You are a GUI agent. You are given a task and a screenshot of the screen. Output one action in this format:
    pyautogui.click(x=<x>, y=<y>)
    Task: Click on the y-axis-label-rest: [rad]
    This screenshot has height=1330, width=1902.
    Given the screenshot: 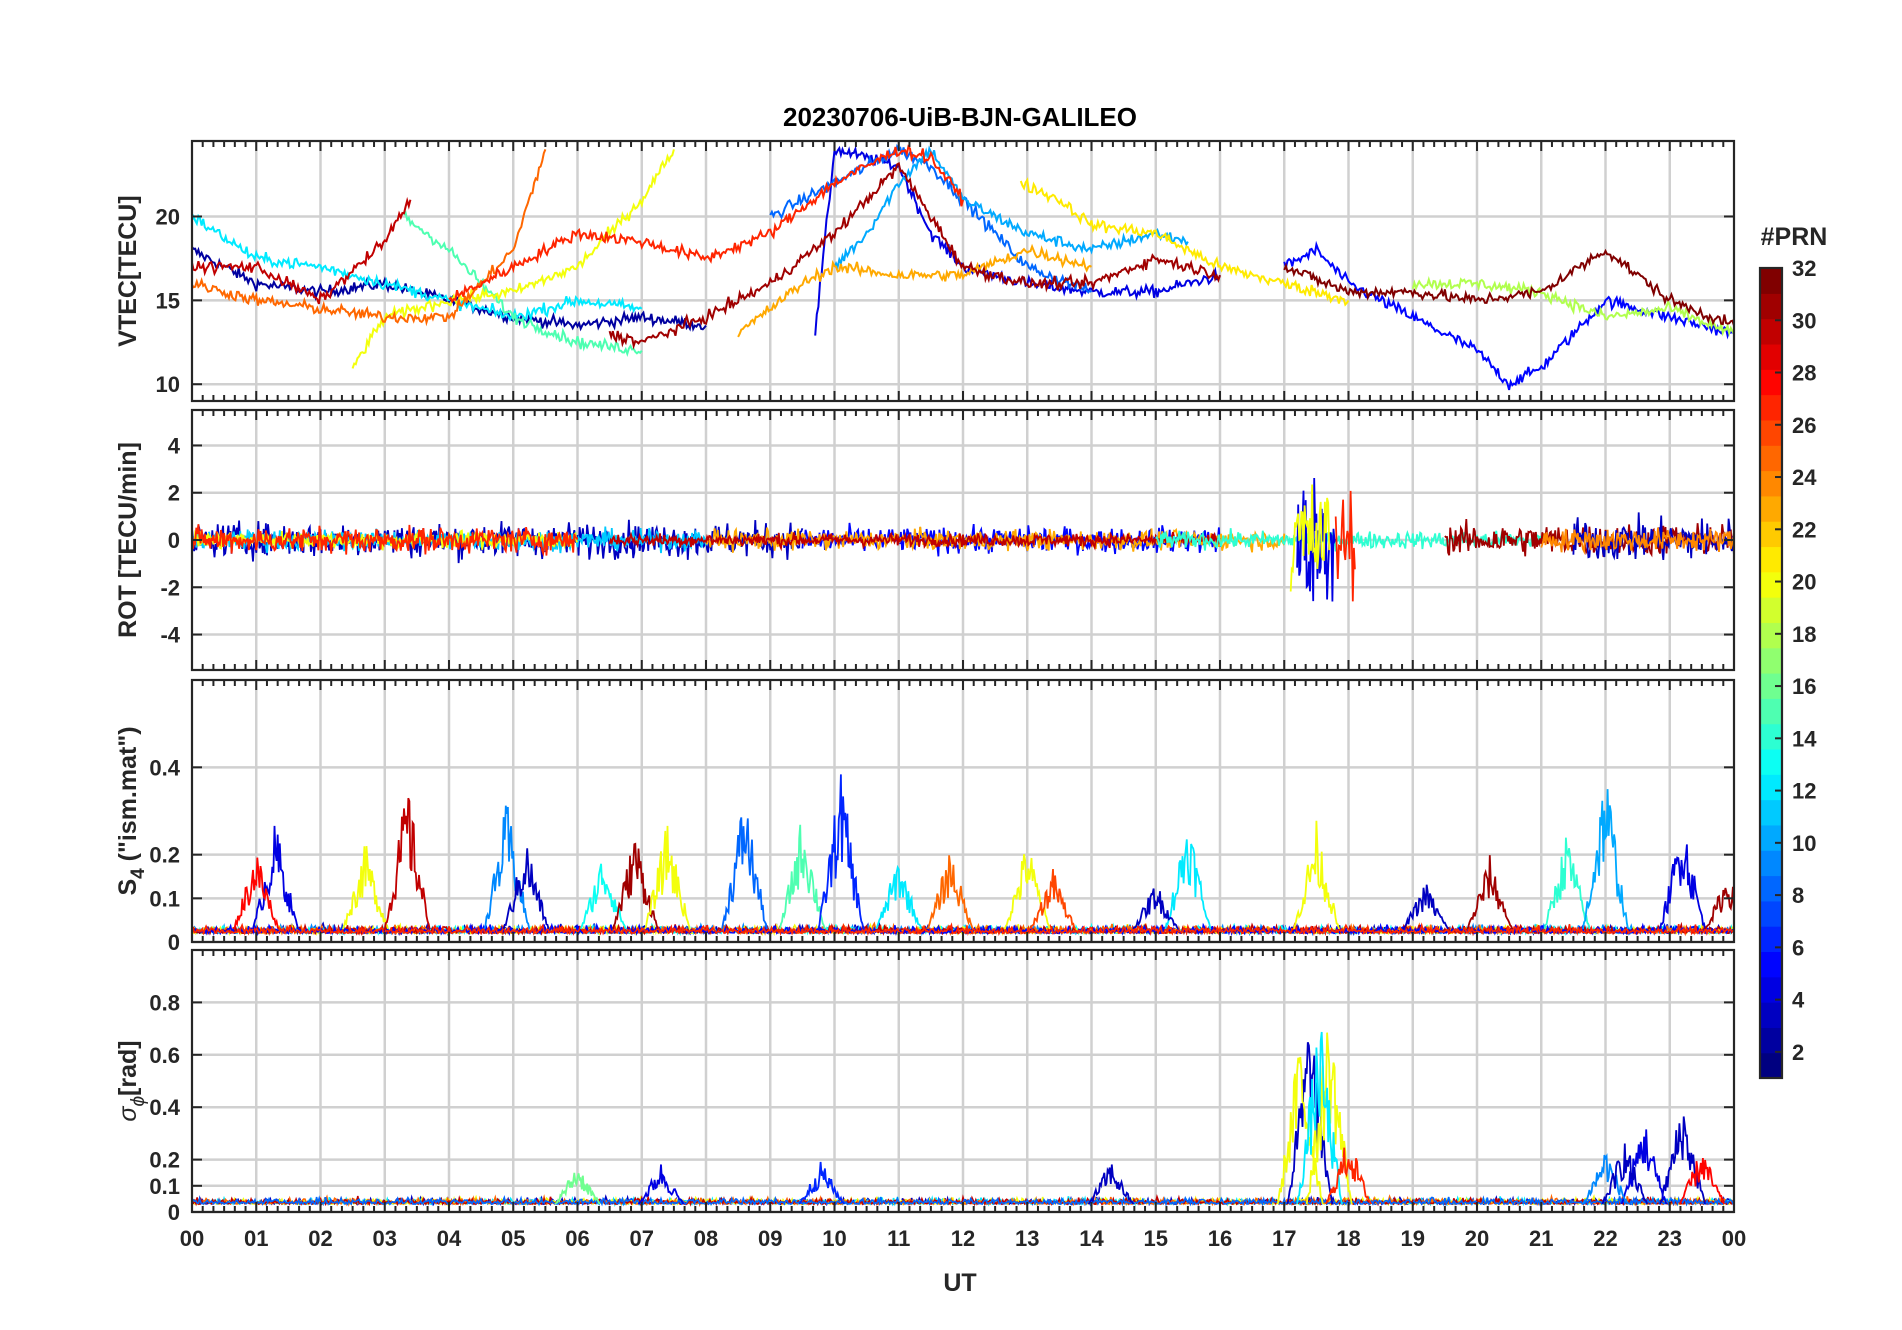 What is the action you would take?
    pyautogui.click(x=128, y=1068)
    